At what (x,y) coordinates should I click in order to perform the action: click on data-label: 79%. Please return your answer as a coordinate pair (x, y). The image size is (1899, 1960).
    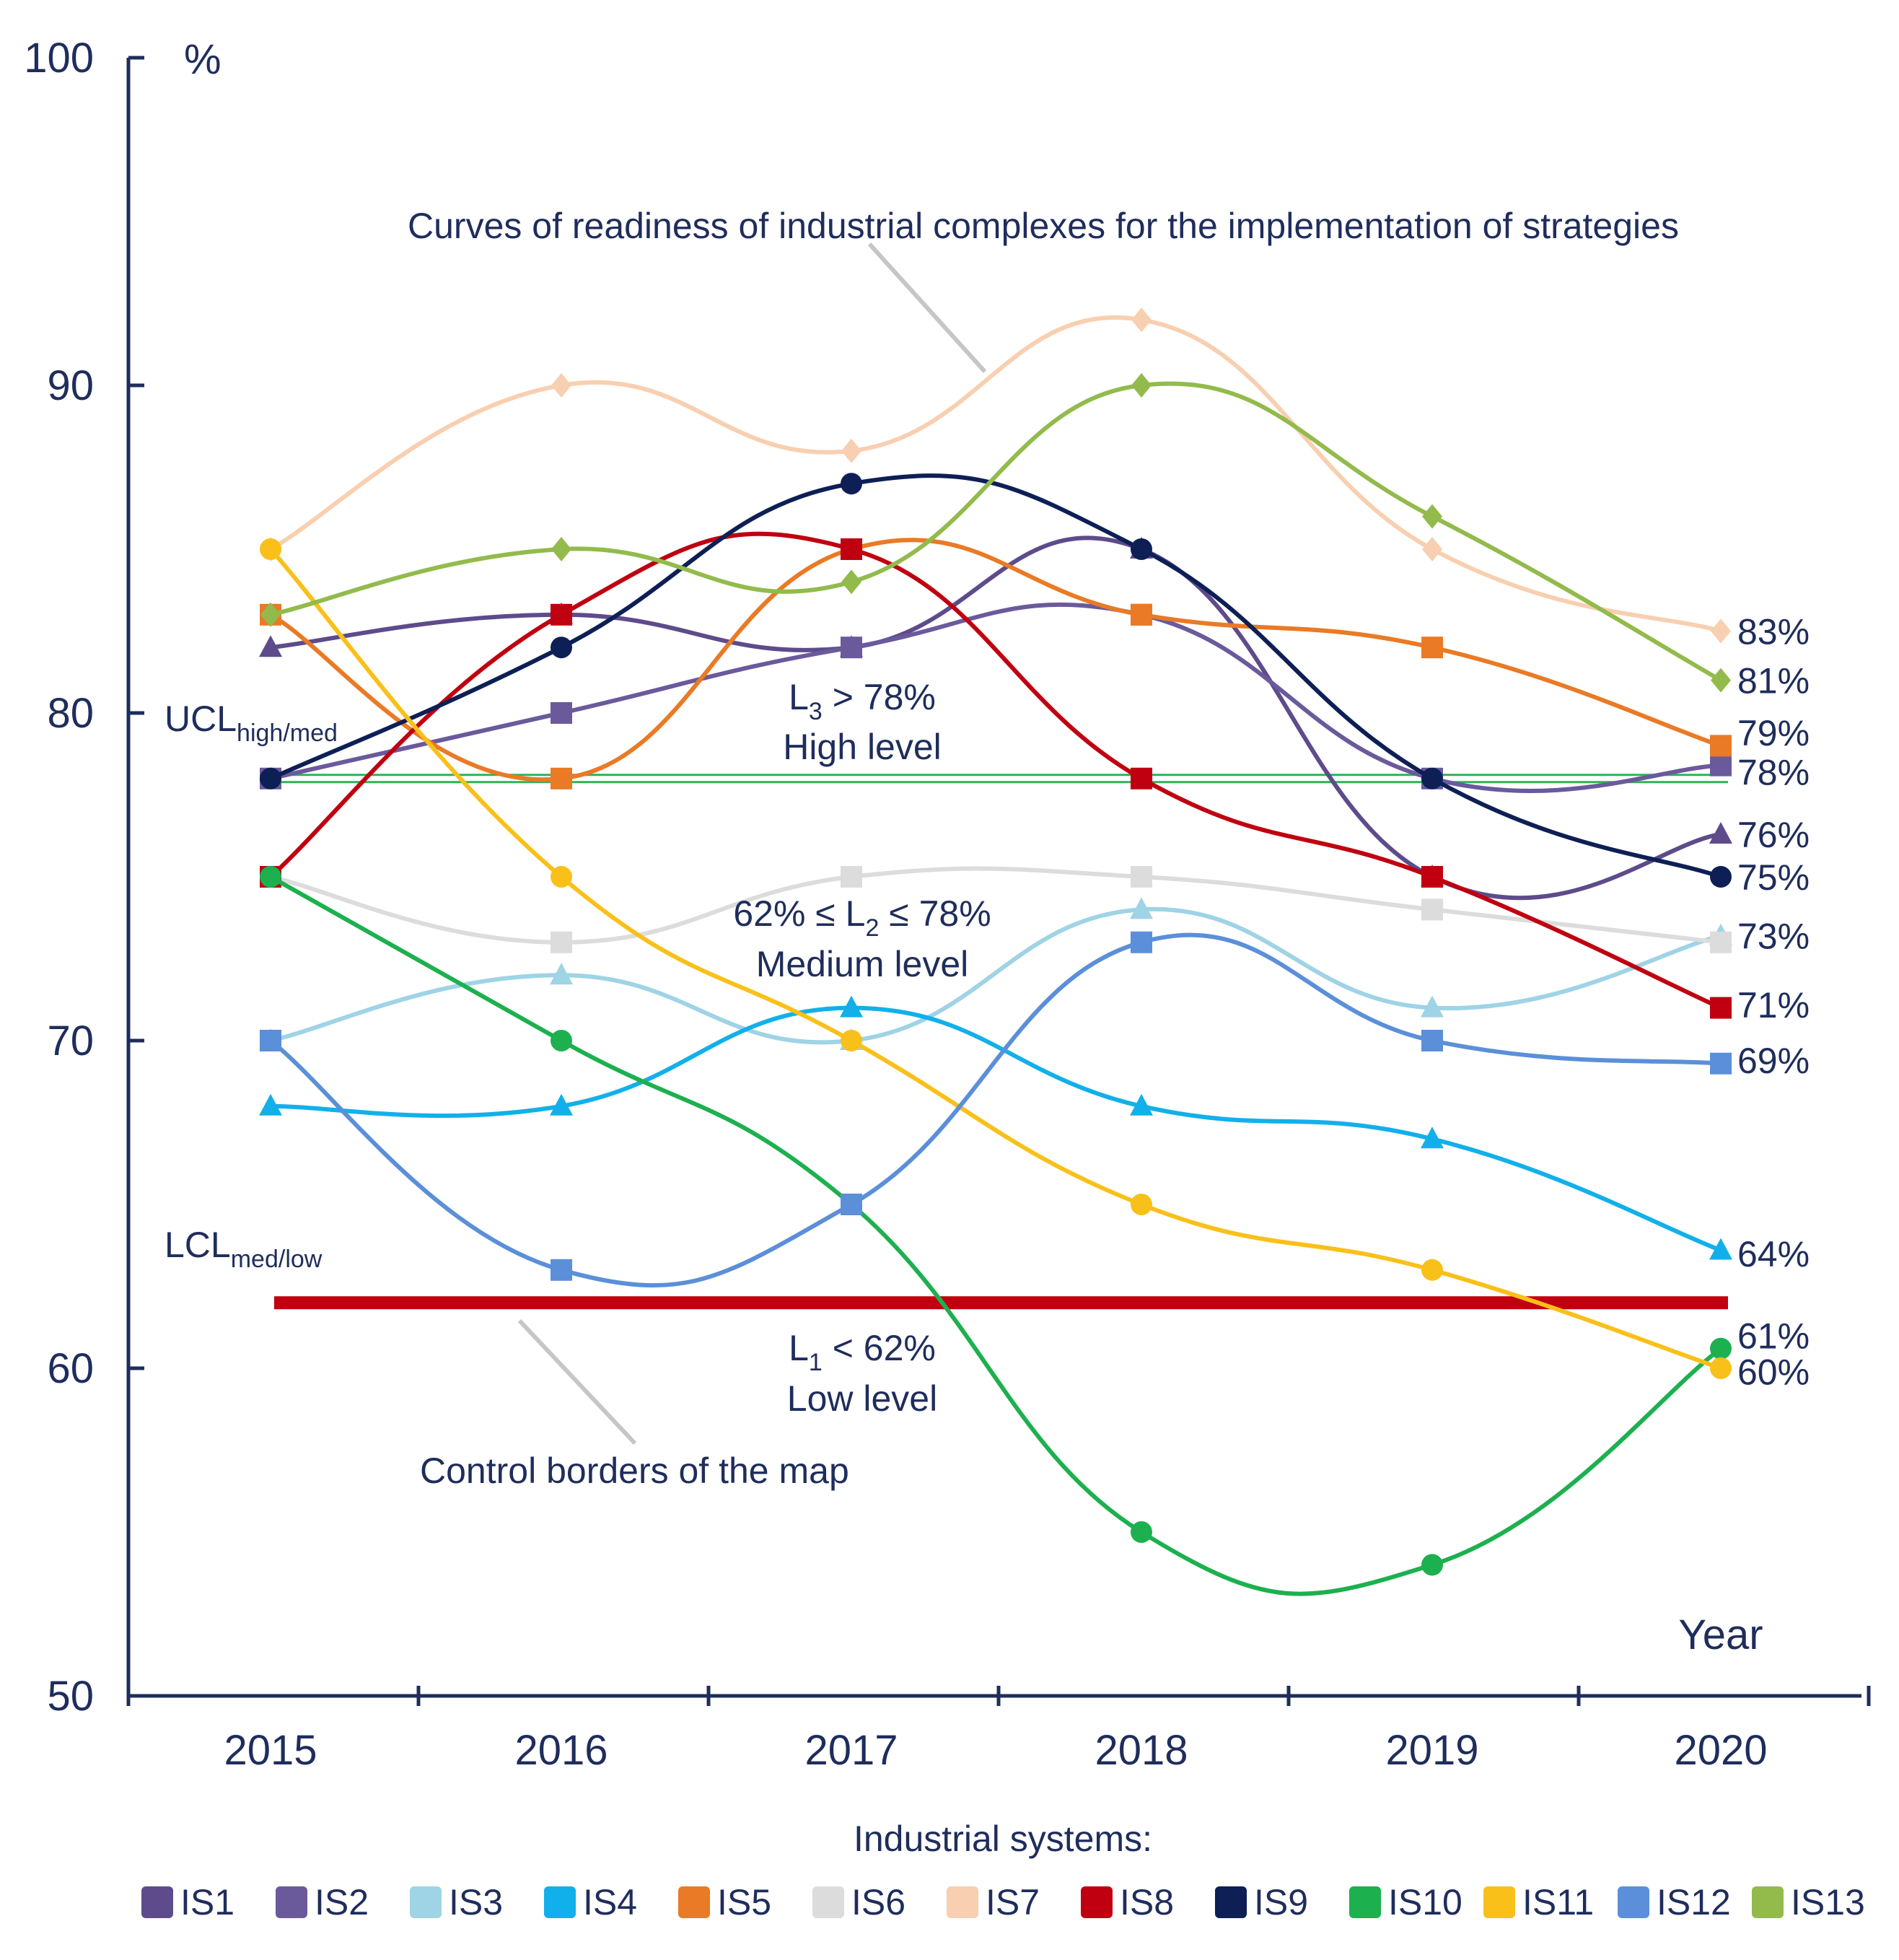
    Looking at the image, I should click on (1773, 733).